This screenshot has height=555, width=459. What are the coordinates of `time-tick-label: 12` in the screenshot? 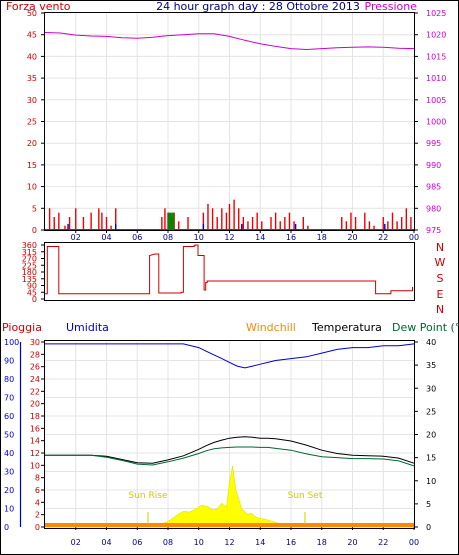 It's located at (229, 542).